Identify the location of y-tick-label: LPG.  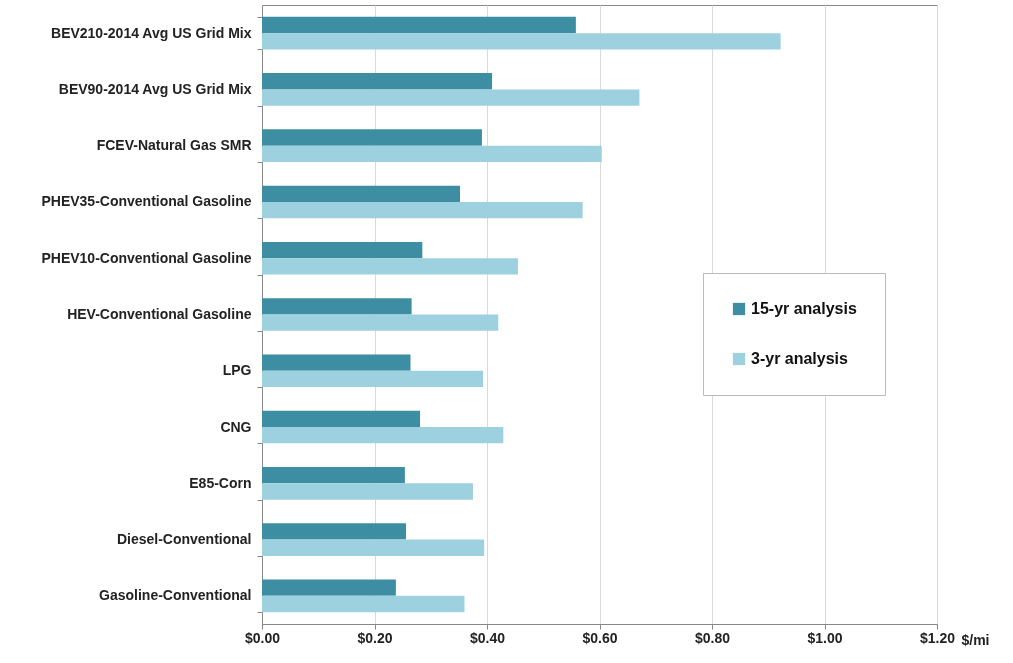
(237, 370).